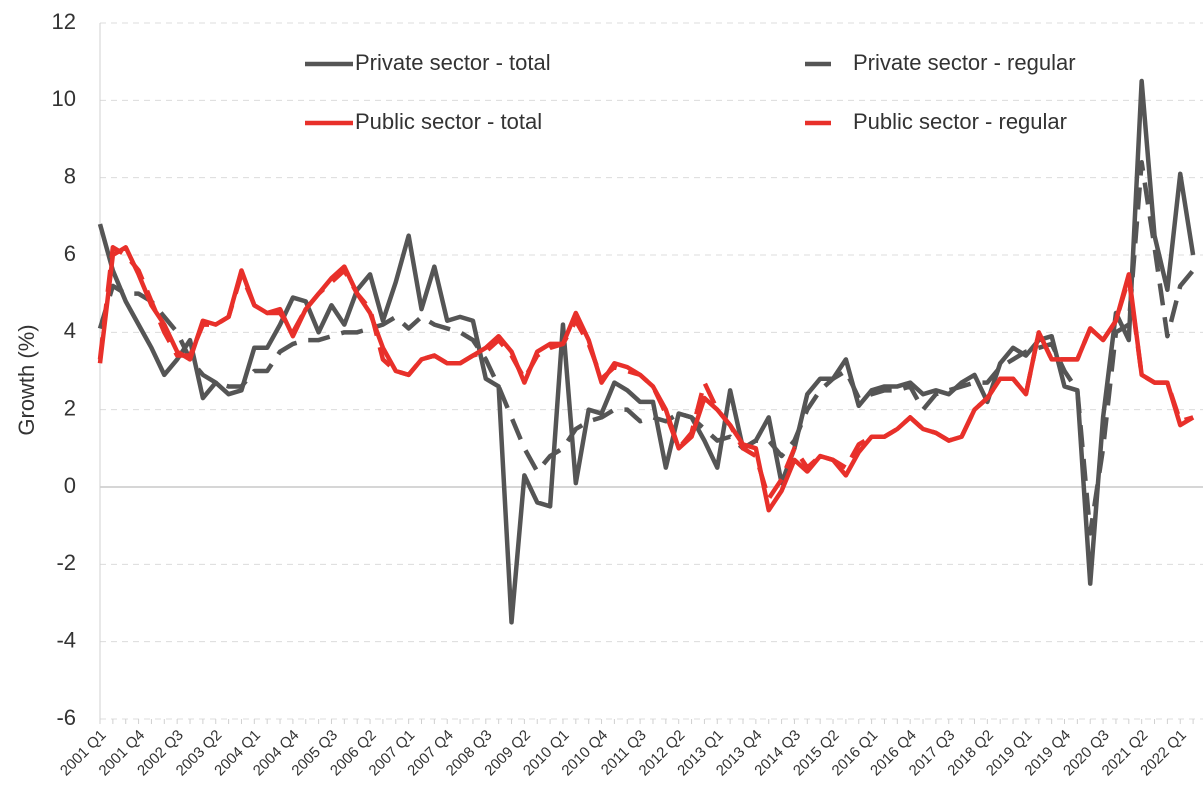  I want to click on y-tick-label: -6, so click(66, 717).